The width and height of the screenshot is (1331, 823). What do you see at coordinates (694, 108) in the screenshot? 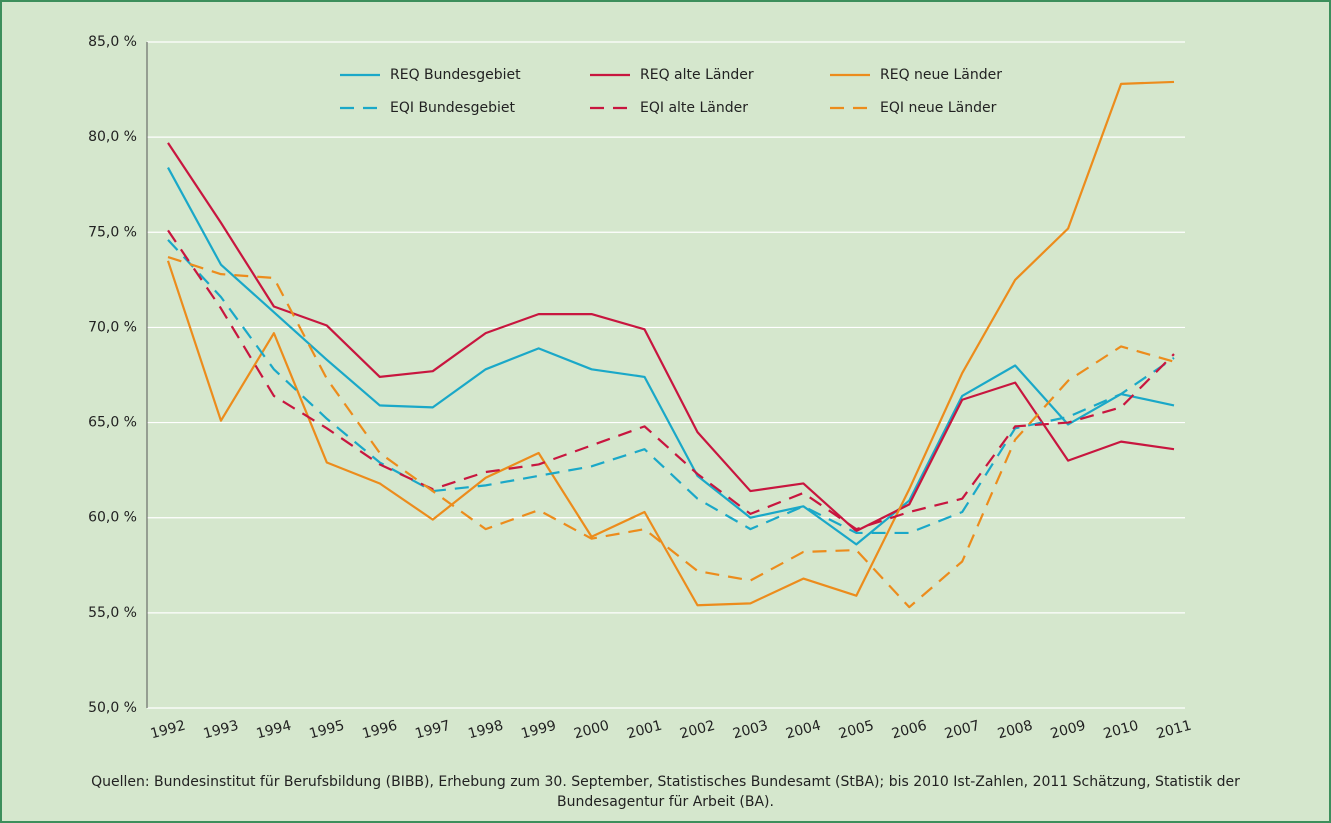
I see `legend-label: EQI alte Länder` at bounding box center [694, 108].